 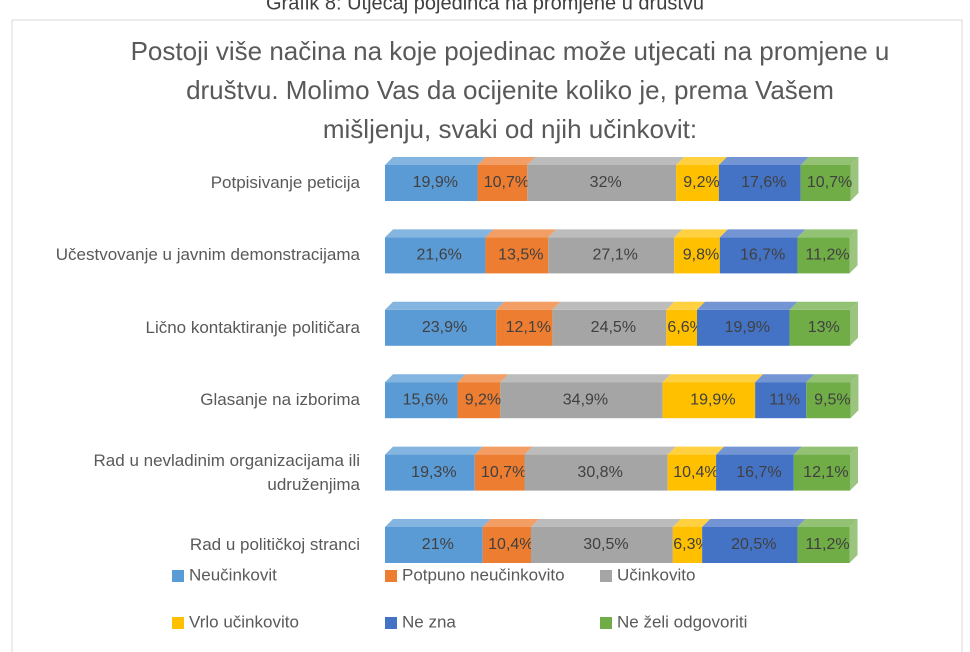 What do you see at coordinates (656, 574) in the screenshot?
I see `legend-label: Učinkovito` at bounding box center [656, 574].